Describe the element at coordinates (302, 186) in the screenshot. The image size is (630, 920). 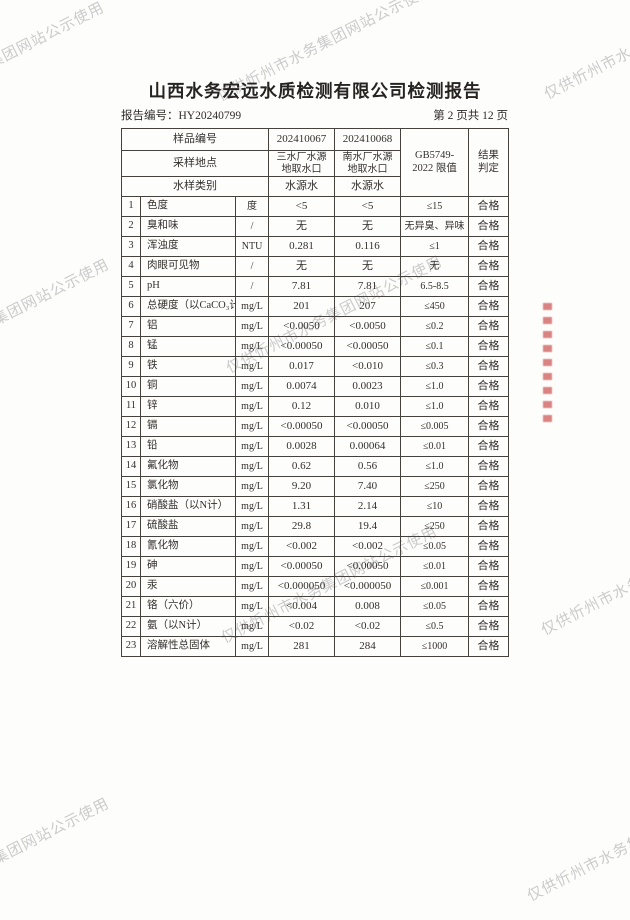
I see `category-1: 水源水` at that location.